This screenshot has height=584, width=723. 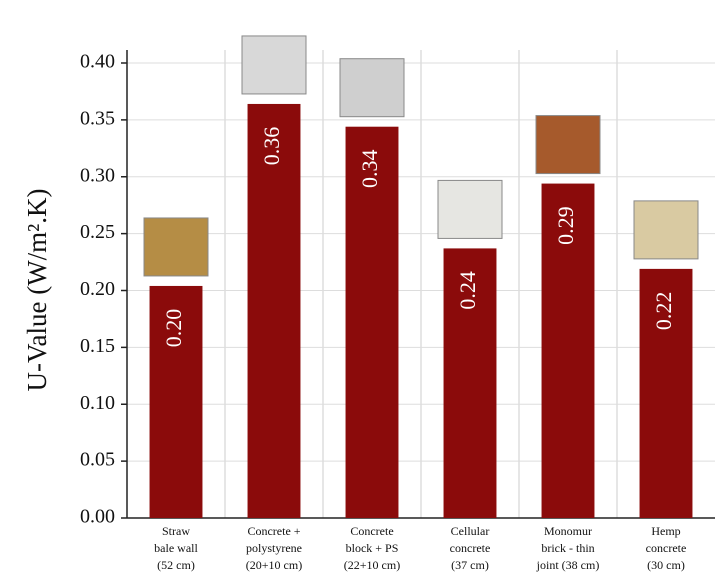 I want to click on y-tick-label: 0.30, so click(x=97, y=175).